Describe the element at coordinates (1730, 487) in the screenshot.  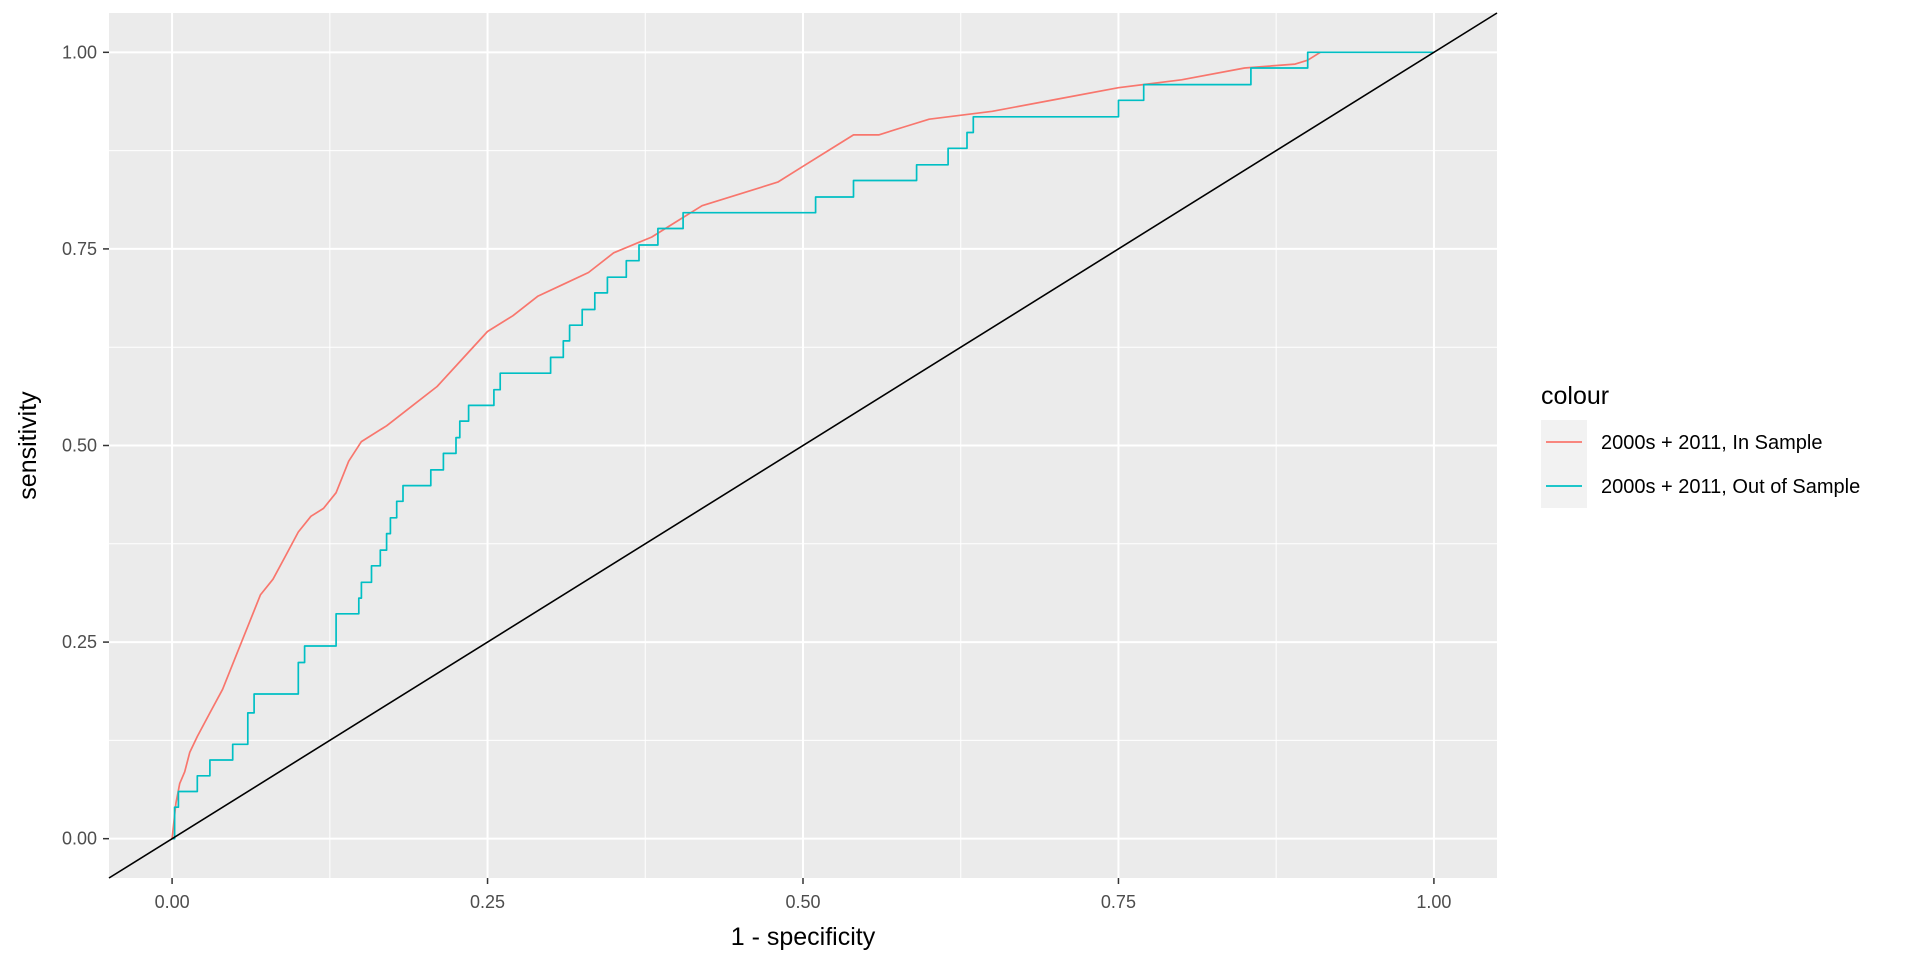
I see `legend-label-2: 2000s + 2011, Out of Sample` at that location.